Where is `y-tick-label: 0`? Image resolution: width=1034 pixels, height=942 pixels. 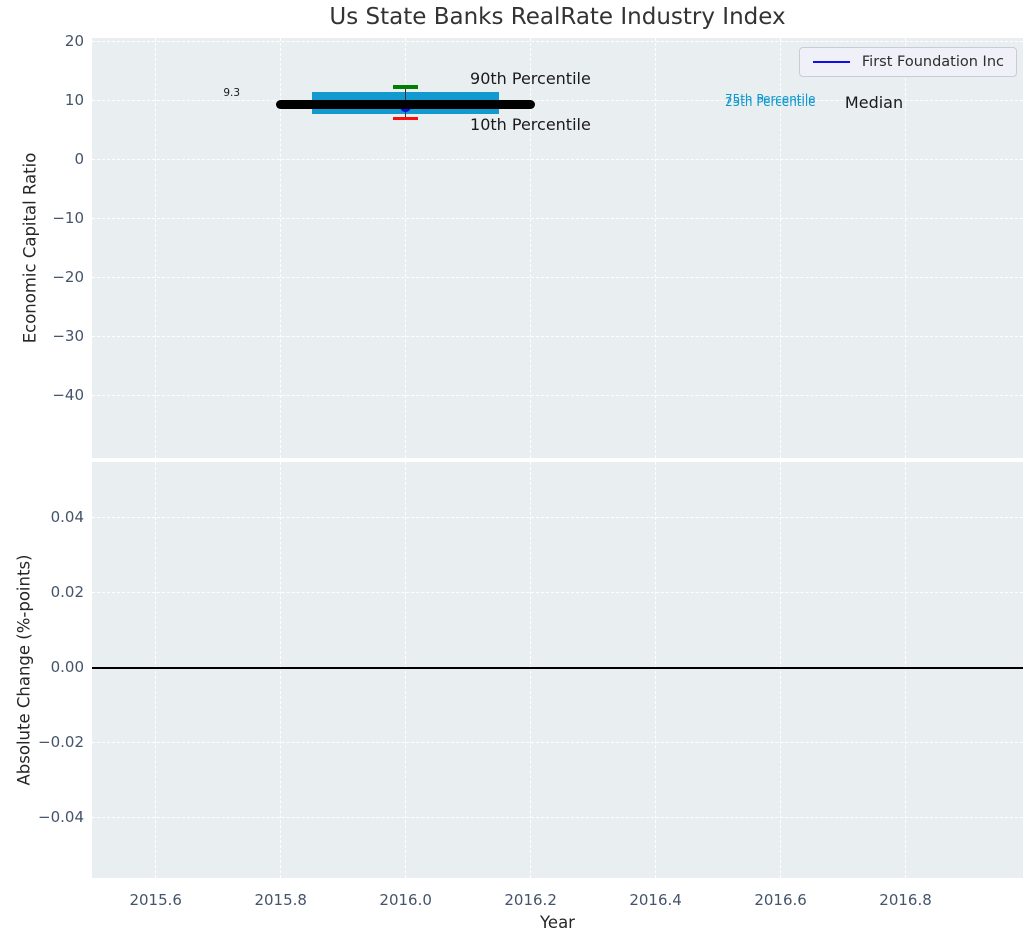 y-tick-label: 0 is located at coordinates (79, 158).